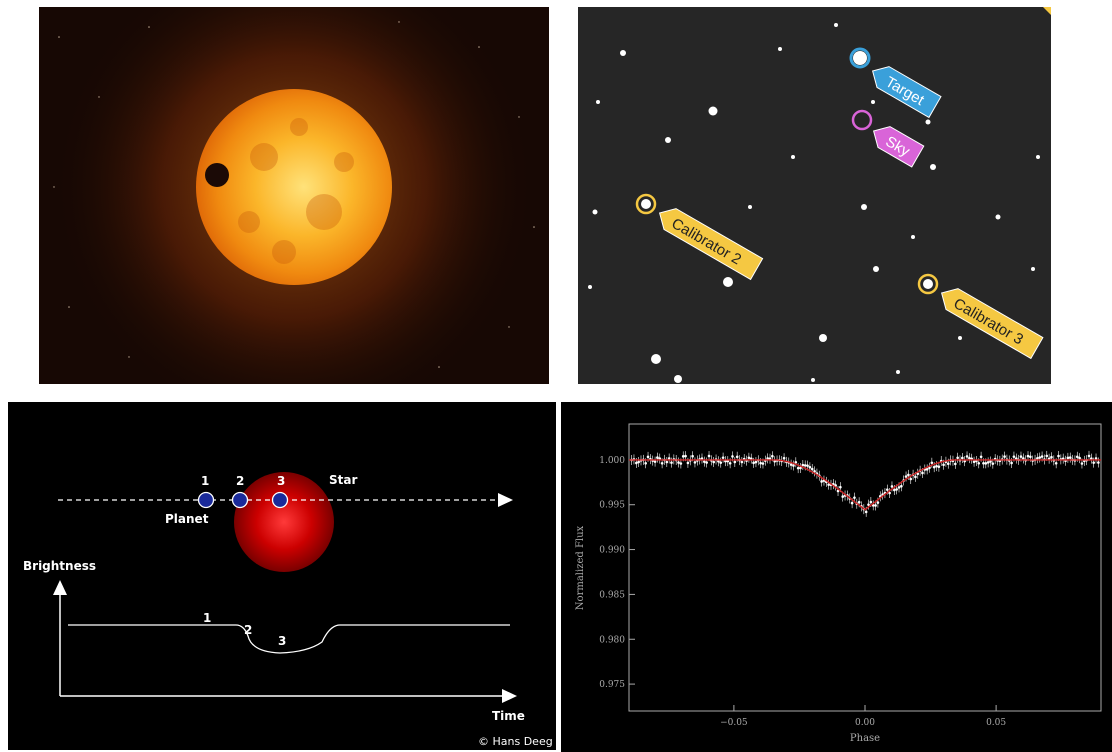  What do you see at coordinates (296, 191) in the screenshot?
I see `star-surface-texture` at bounding box center [296, 191].